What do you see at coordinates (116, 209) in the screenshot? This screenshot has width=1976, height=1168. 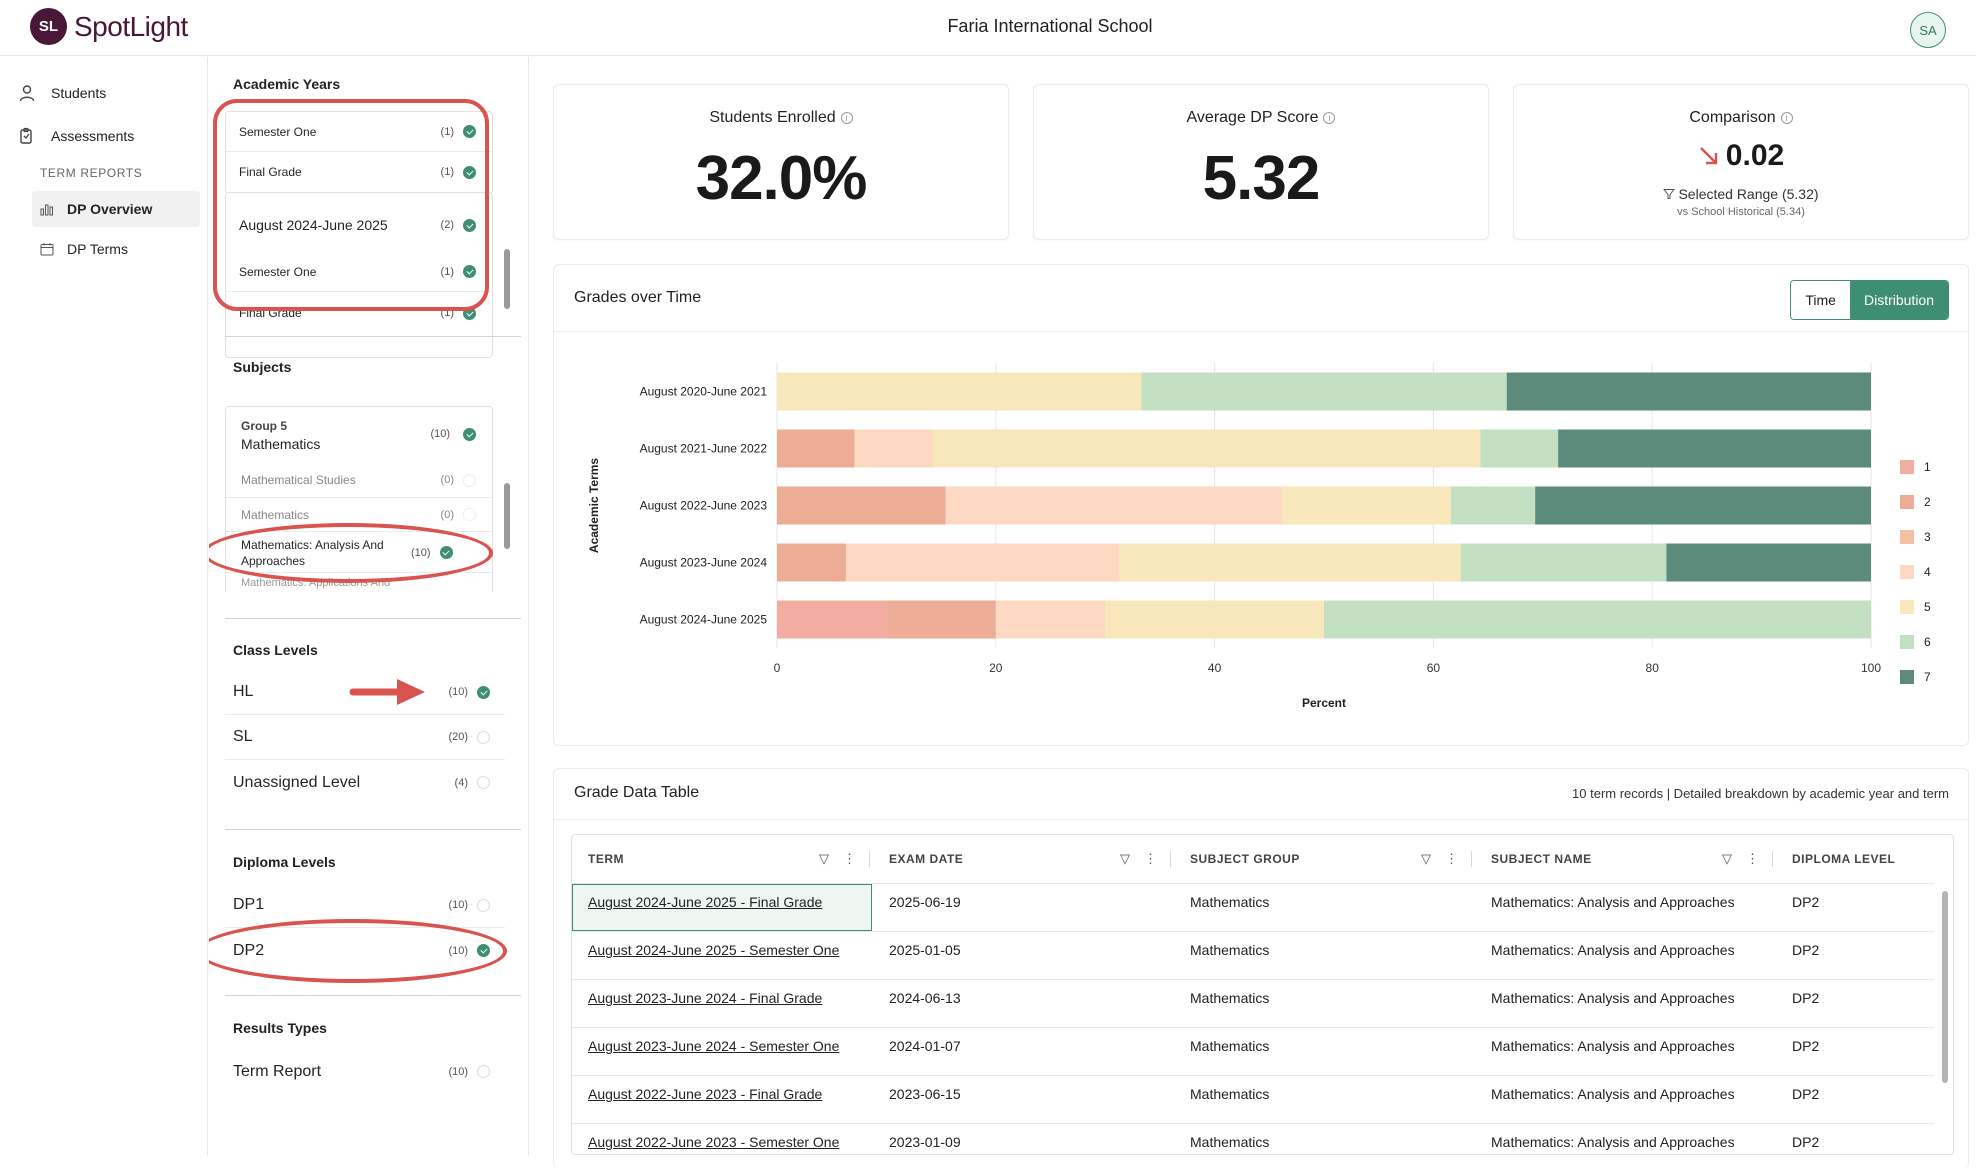 I see `nav-dp-overview: DP Overview` at bounding box center [116, 209].